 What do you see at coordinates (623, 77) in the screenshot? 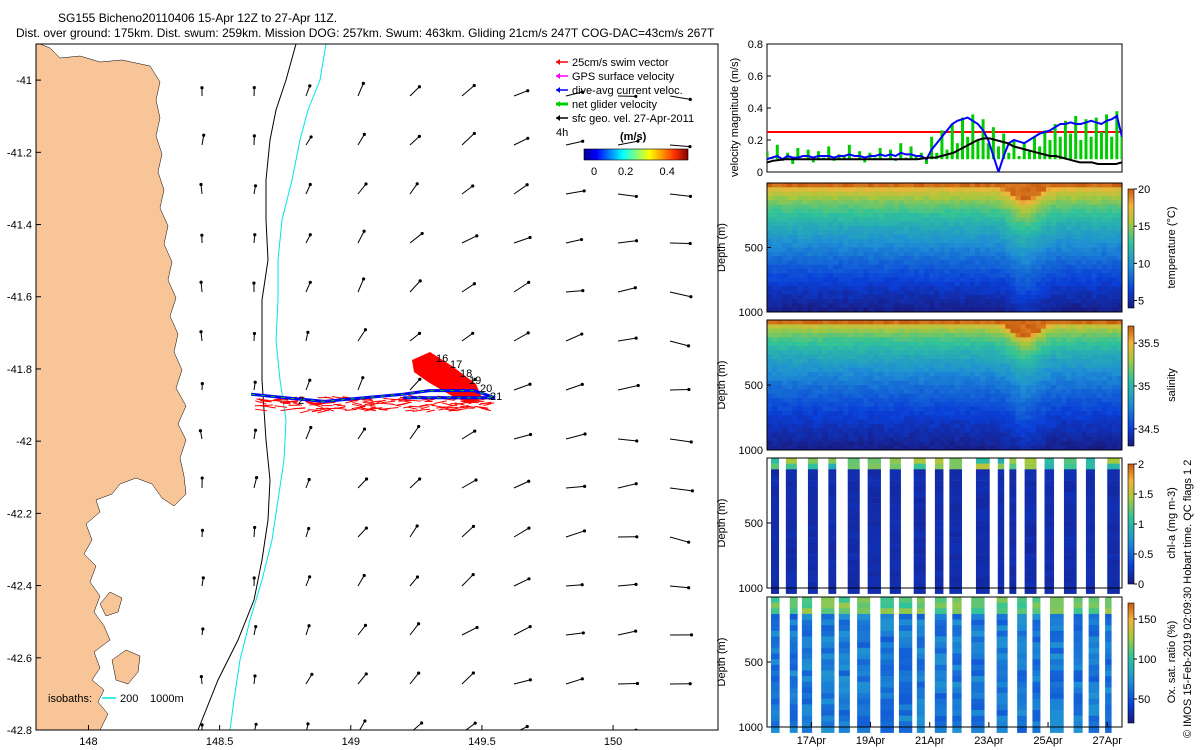
I see `legend-entry: GPS surface velocity` at bounding box center [623, 77].